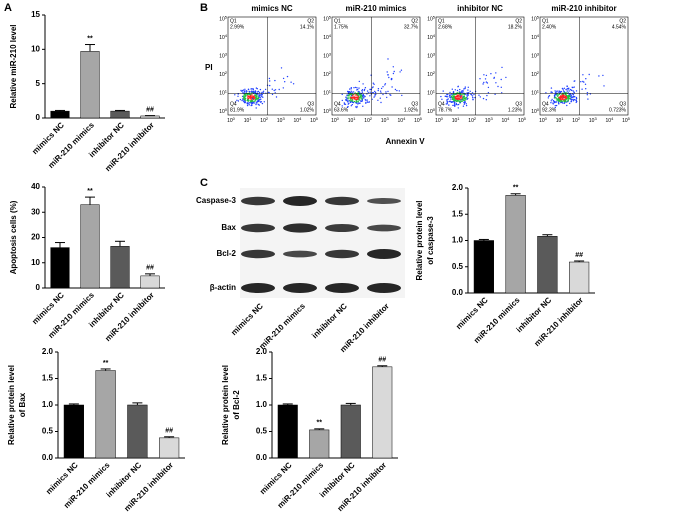 This screenshot has height=521, width=677. Describe the element at coordinates (314, 120) in the screenshot. I see `x-tick-label: 10⁵` at that location.